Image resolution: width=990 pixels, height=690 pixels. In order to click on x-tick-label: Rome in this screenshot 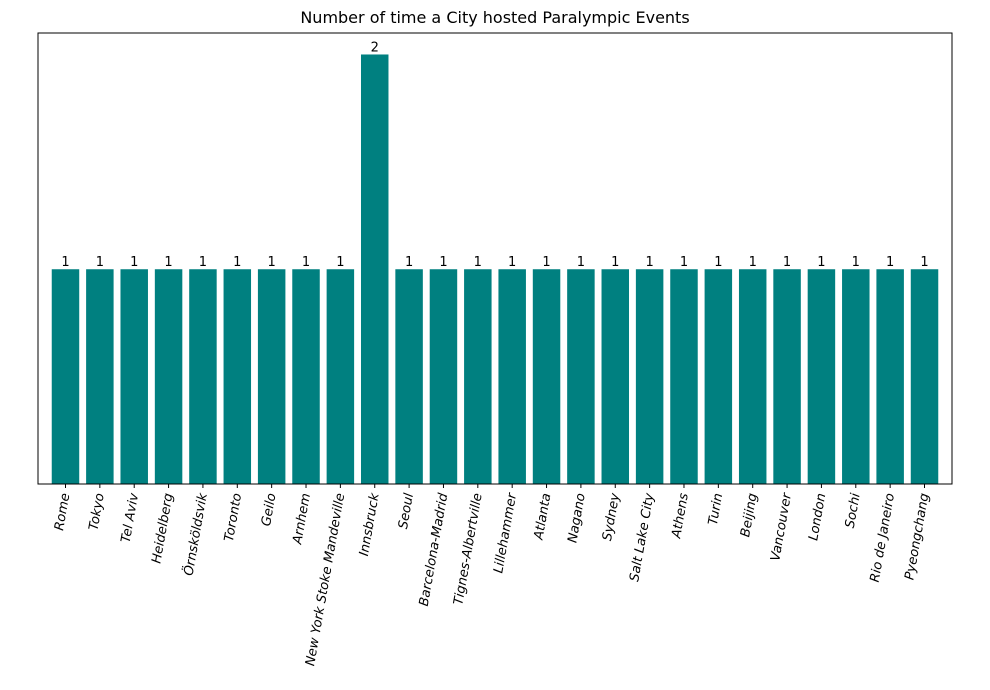, I will do `click(62, 512)`.